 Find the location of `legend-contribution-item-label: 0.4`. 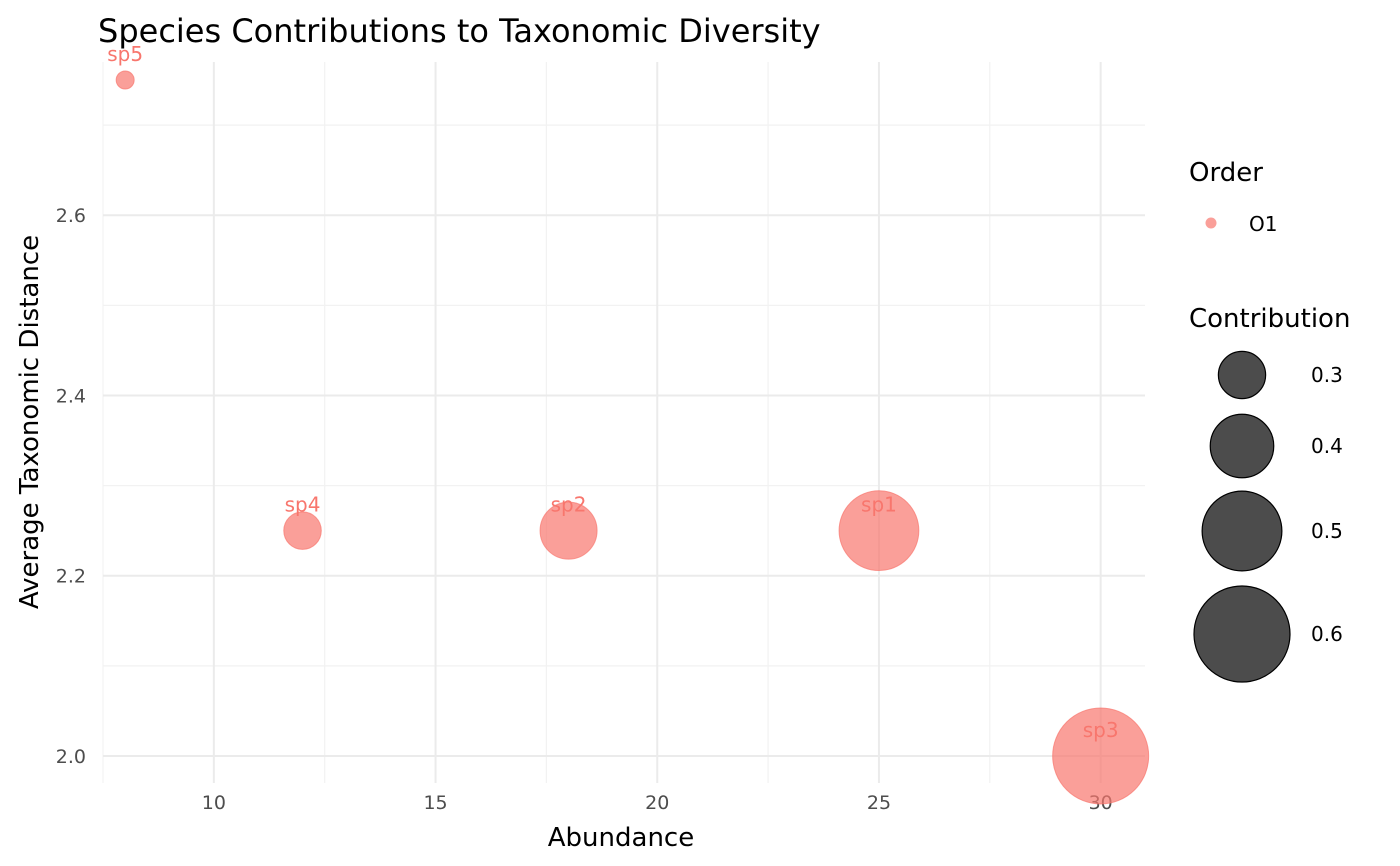

legend-contribution-item-label: 0.4 is located at coordinates (1327, 446).